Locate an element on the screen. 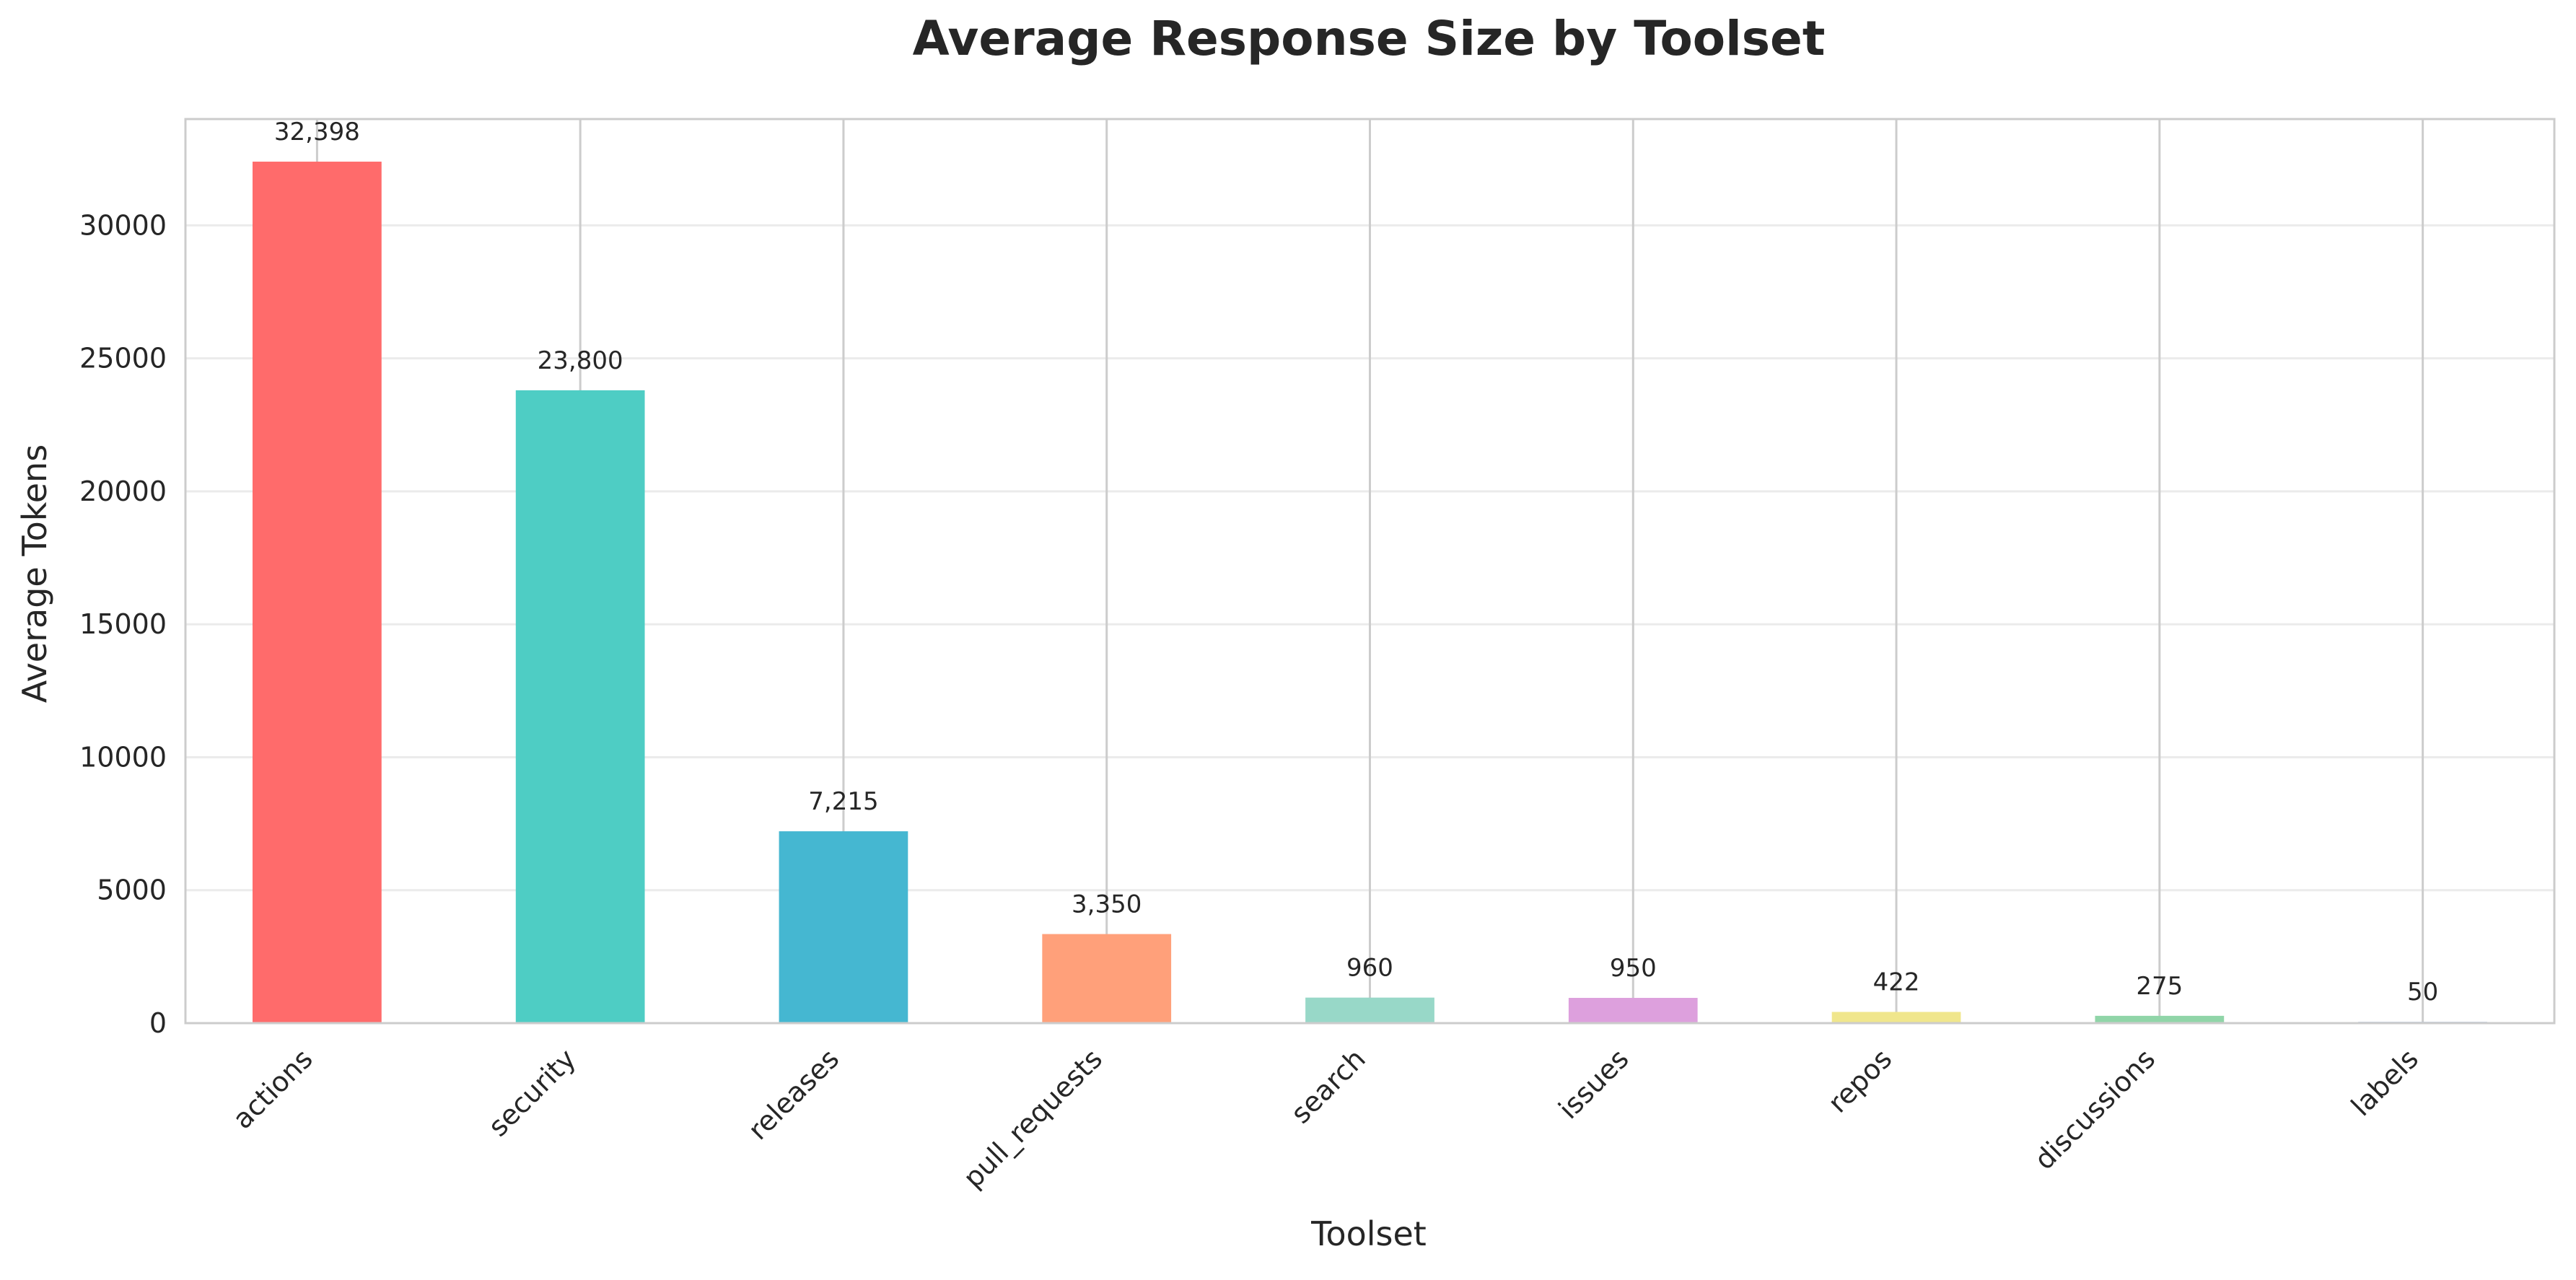 Image resolution: width=2576 pixels, height=1280 pixels. bar-actions is located at coordinates (317, 592).